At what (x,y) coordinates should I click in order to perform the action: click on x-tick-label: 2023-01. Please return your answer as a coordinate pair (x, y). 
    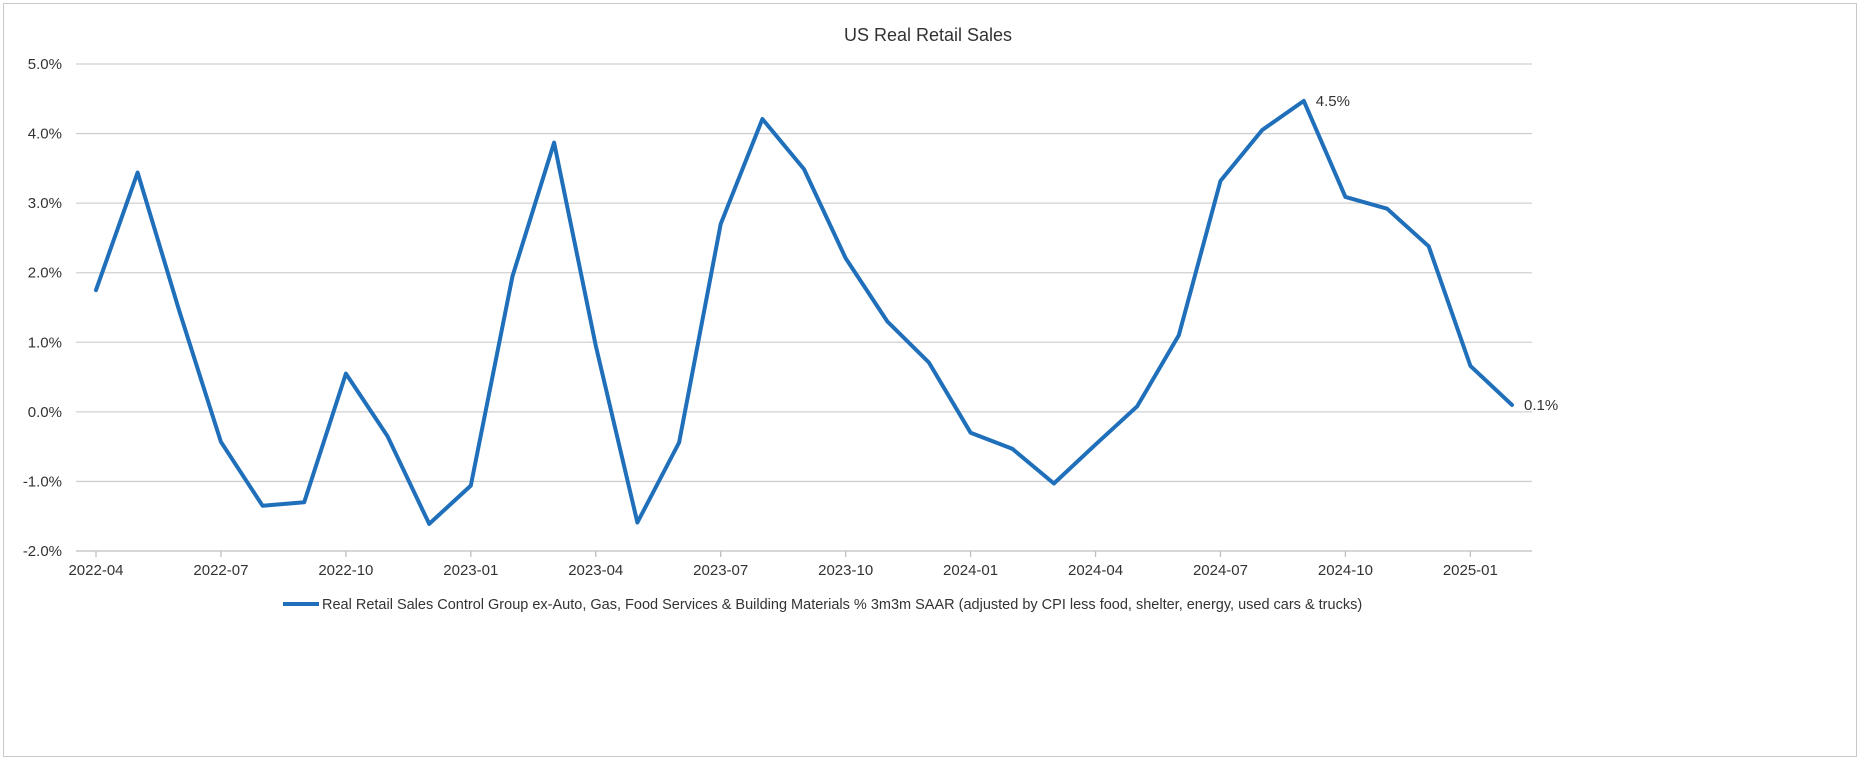
    Looking at the image, I should click on (470, 570).